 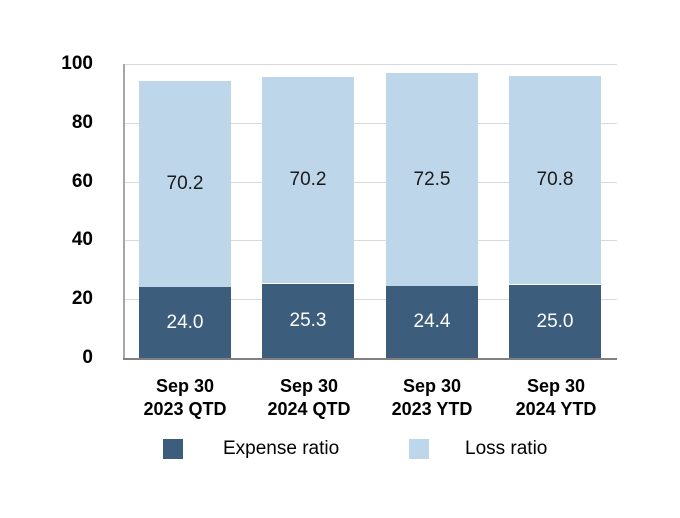 I want to click on bar-value-label: 24.0, so click(x=185, y=322).